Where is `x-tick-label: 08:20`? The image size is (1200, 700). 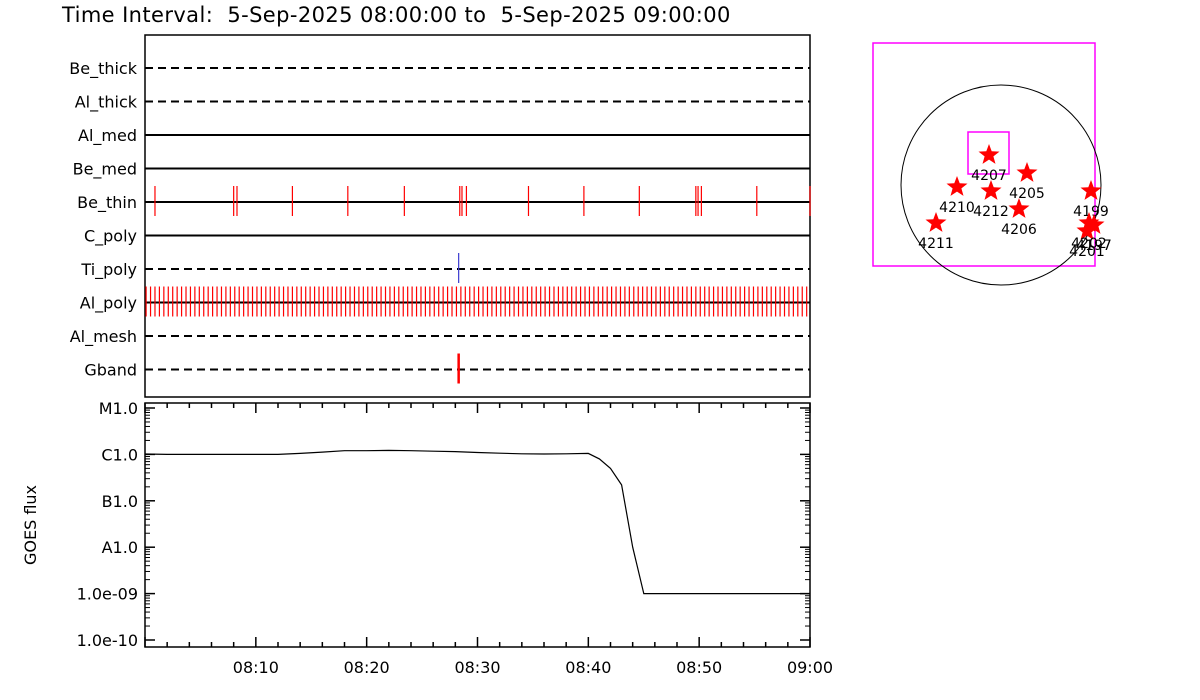 x-tick-label: 08:20 is located at coordinates (367, 667).